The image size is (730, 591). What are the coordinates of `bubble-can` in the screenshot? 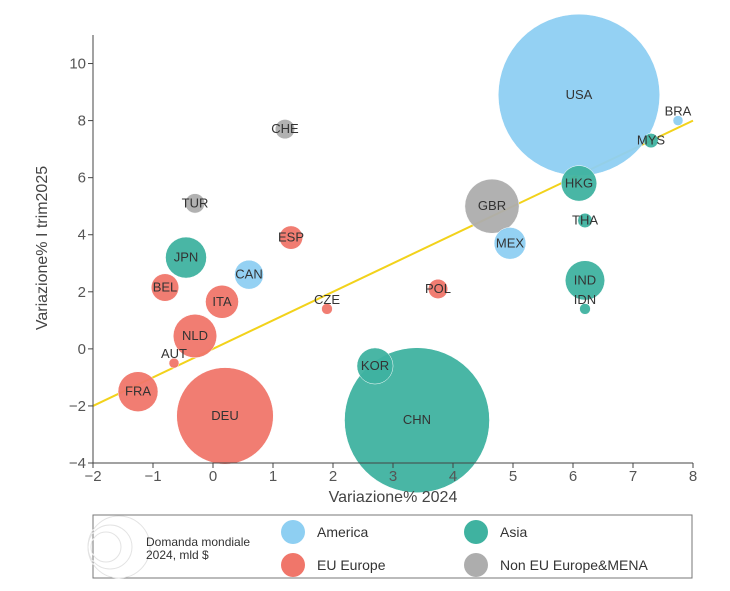 It's located at (249, 274).